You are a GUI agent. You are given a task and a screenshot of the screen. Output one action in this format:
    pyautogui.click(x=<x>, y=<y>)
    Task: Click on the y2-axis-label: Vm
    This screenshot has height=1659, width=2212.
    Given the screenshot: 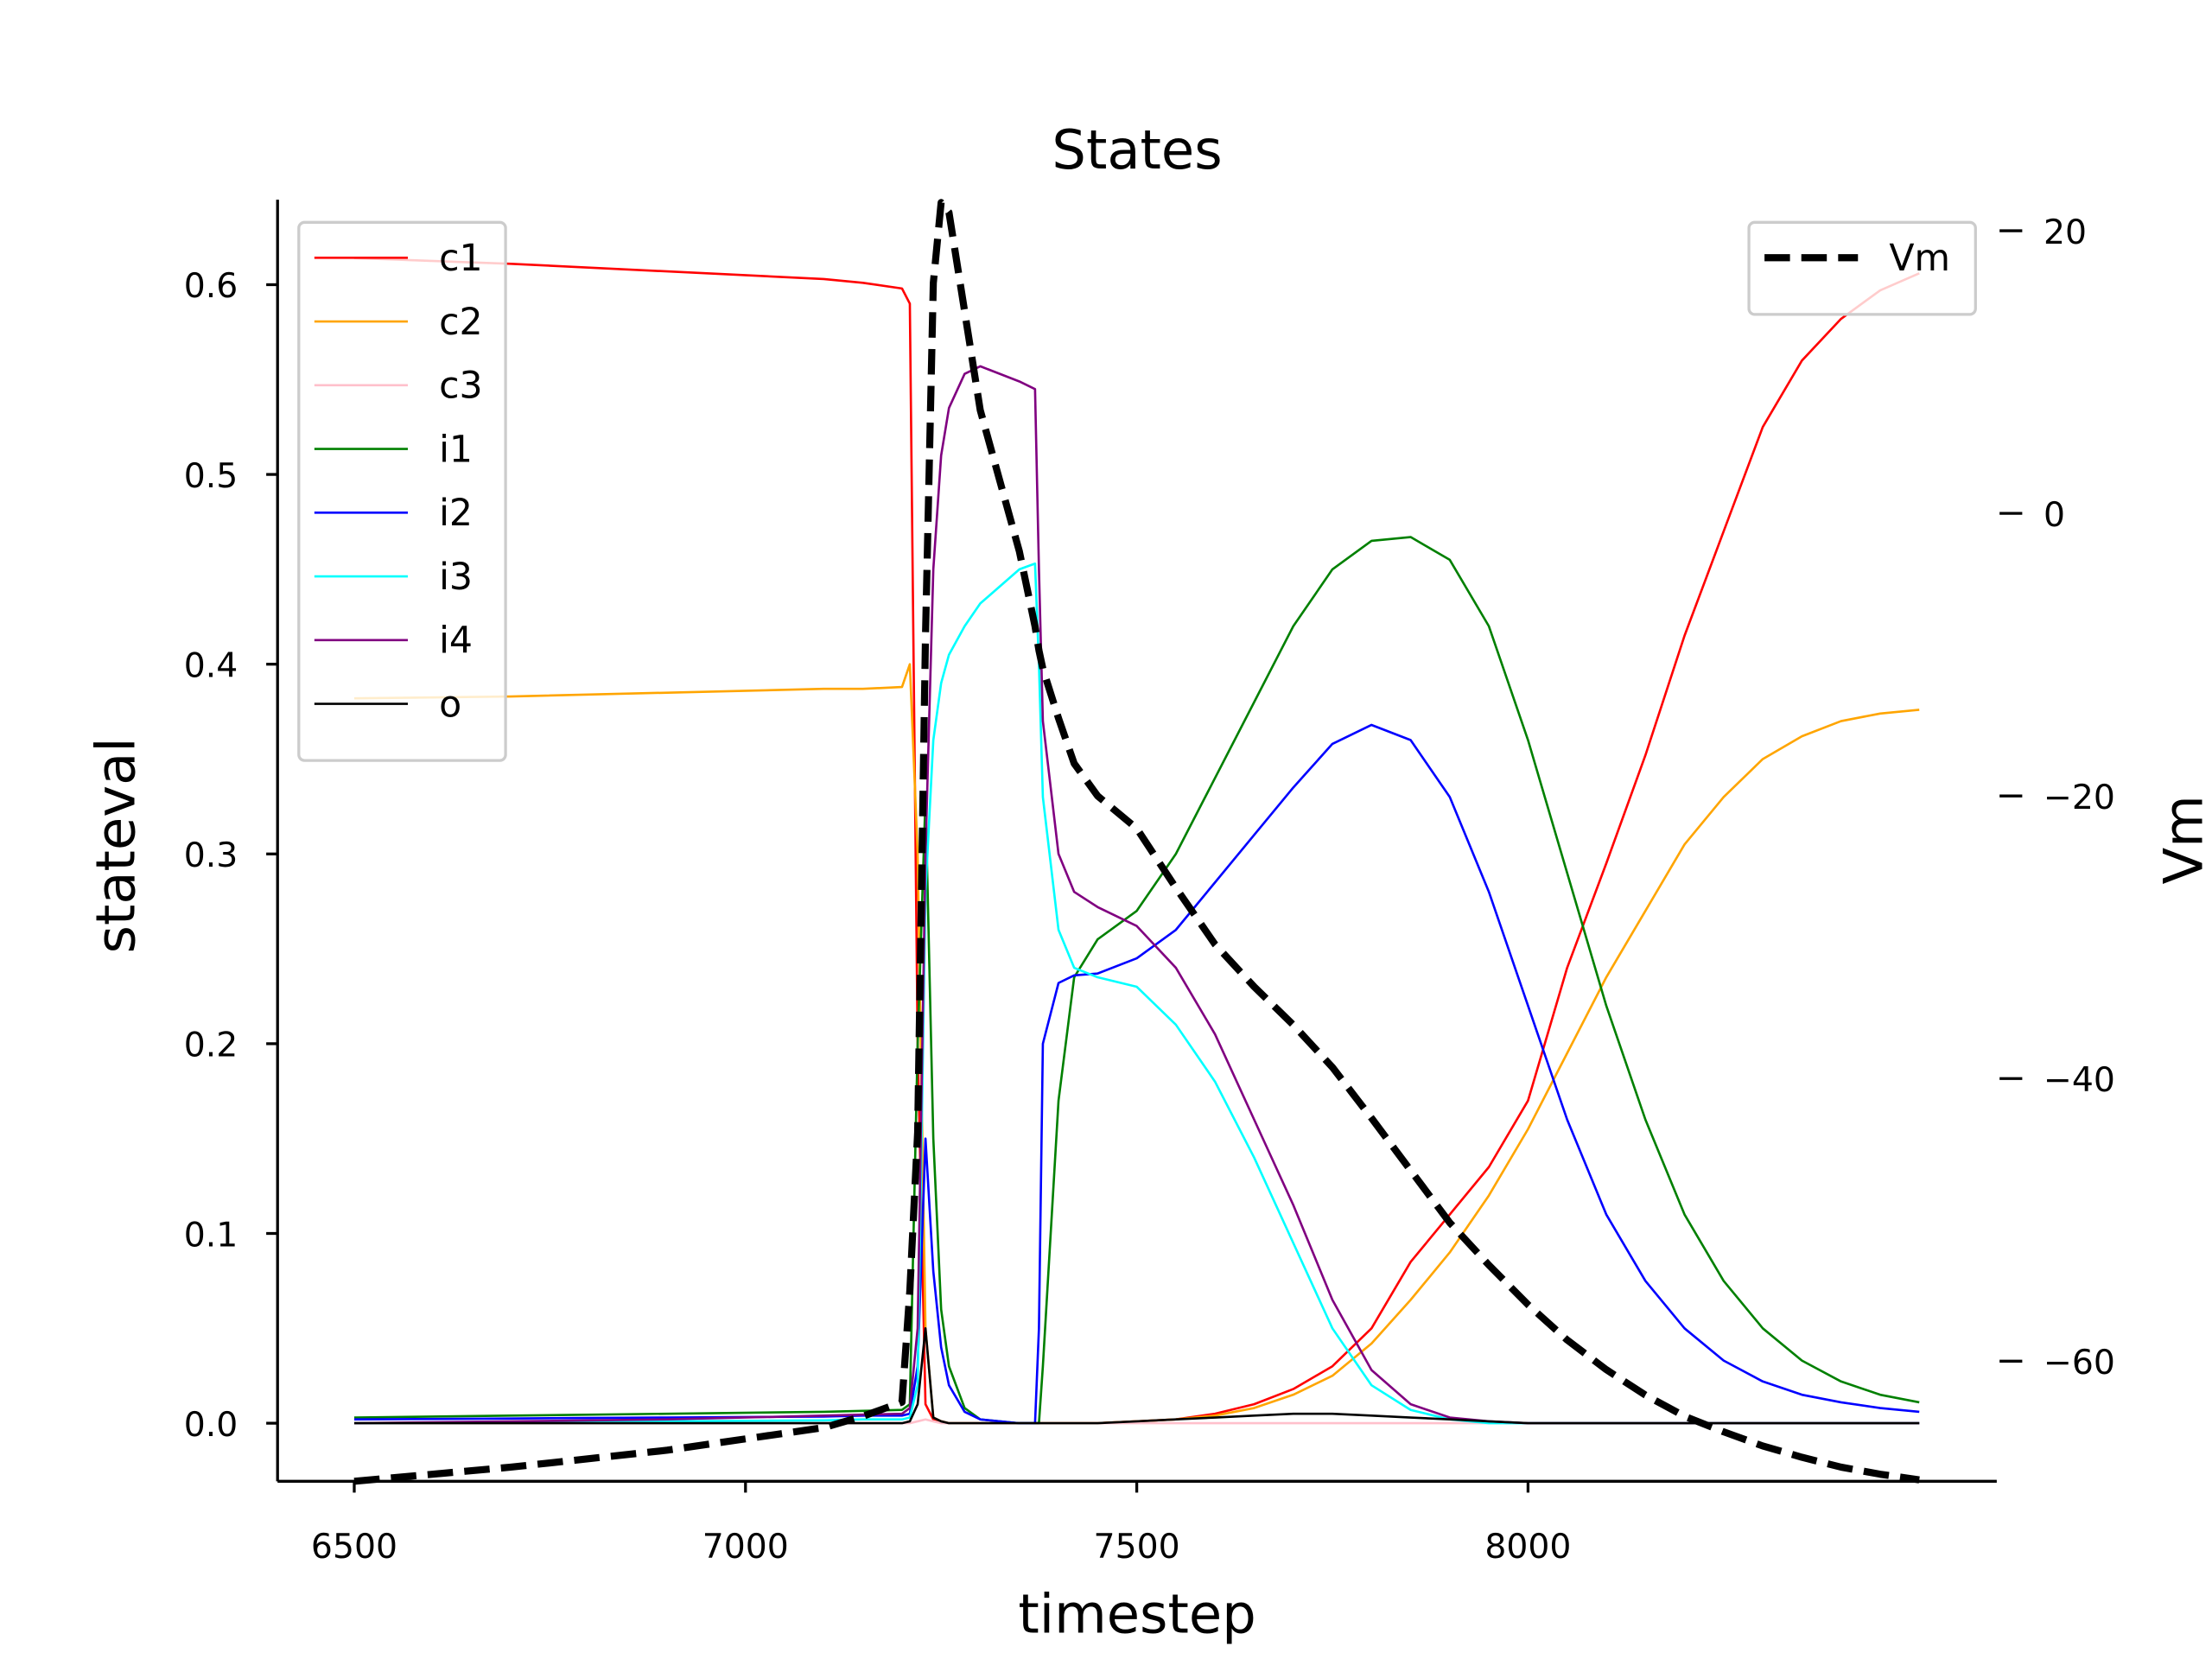 What is the action you would take?
    pyautogui.click(x=2182, y=839)
    